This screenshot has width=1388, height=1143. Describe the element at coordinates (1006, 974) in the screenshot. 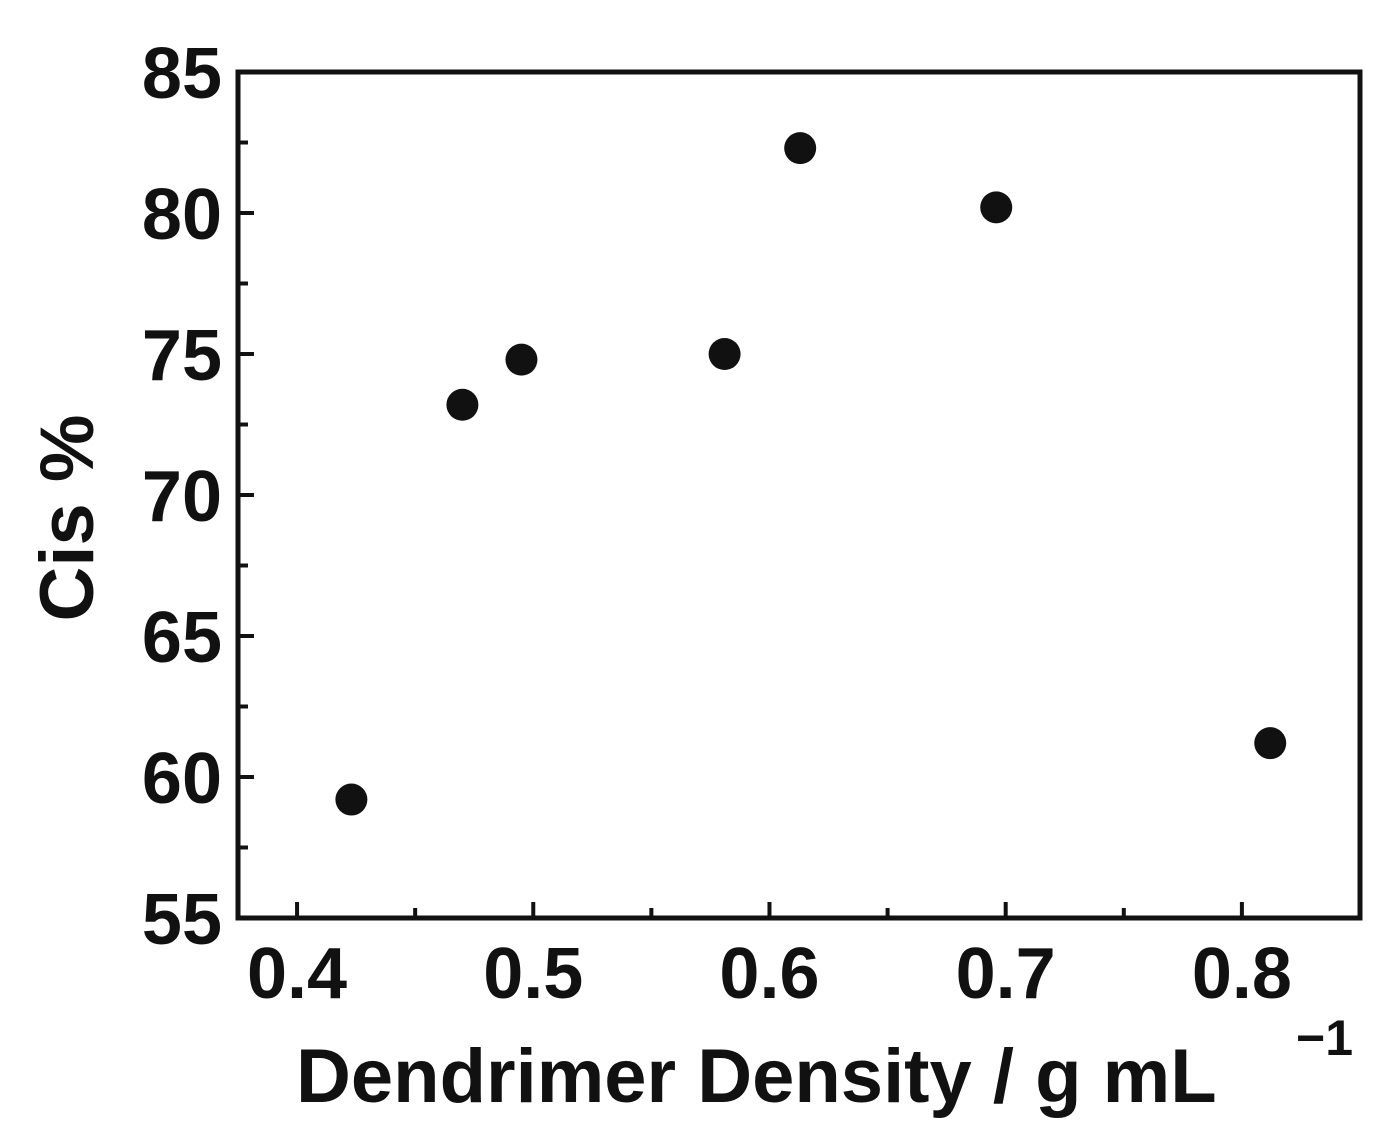

I see `x-tick-label: 0.7` at that location.